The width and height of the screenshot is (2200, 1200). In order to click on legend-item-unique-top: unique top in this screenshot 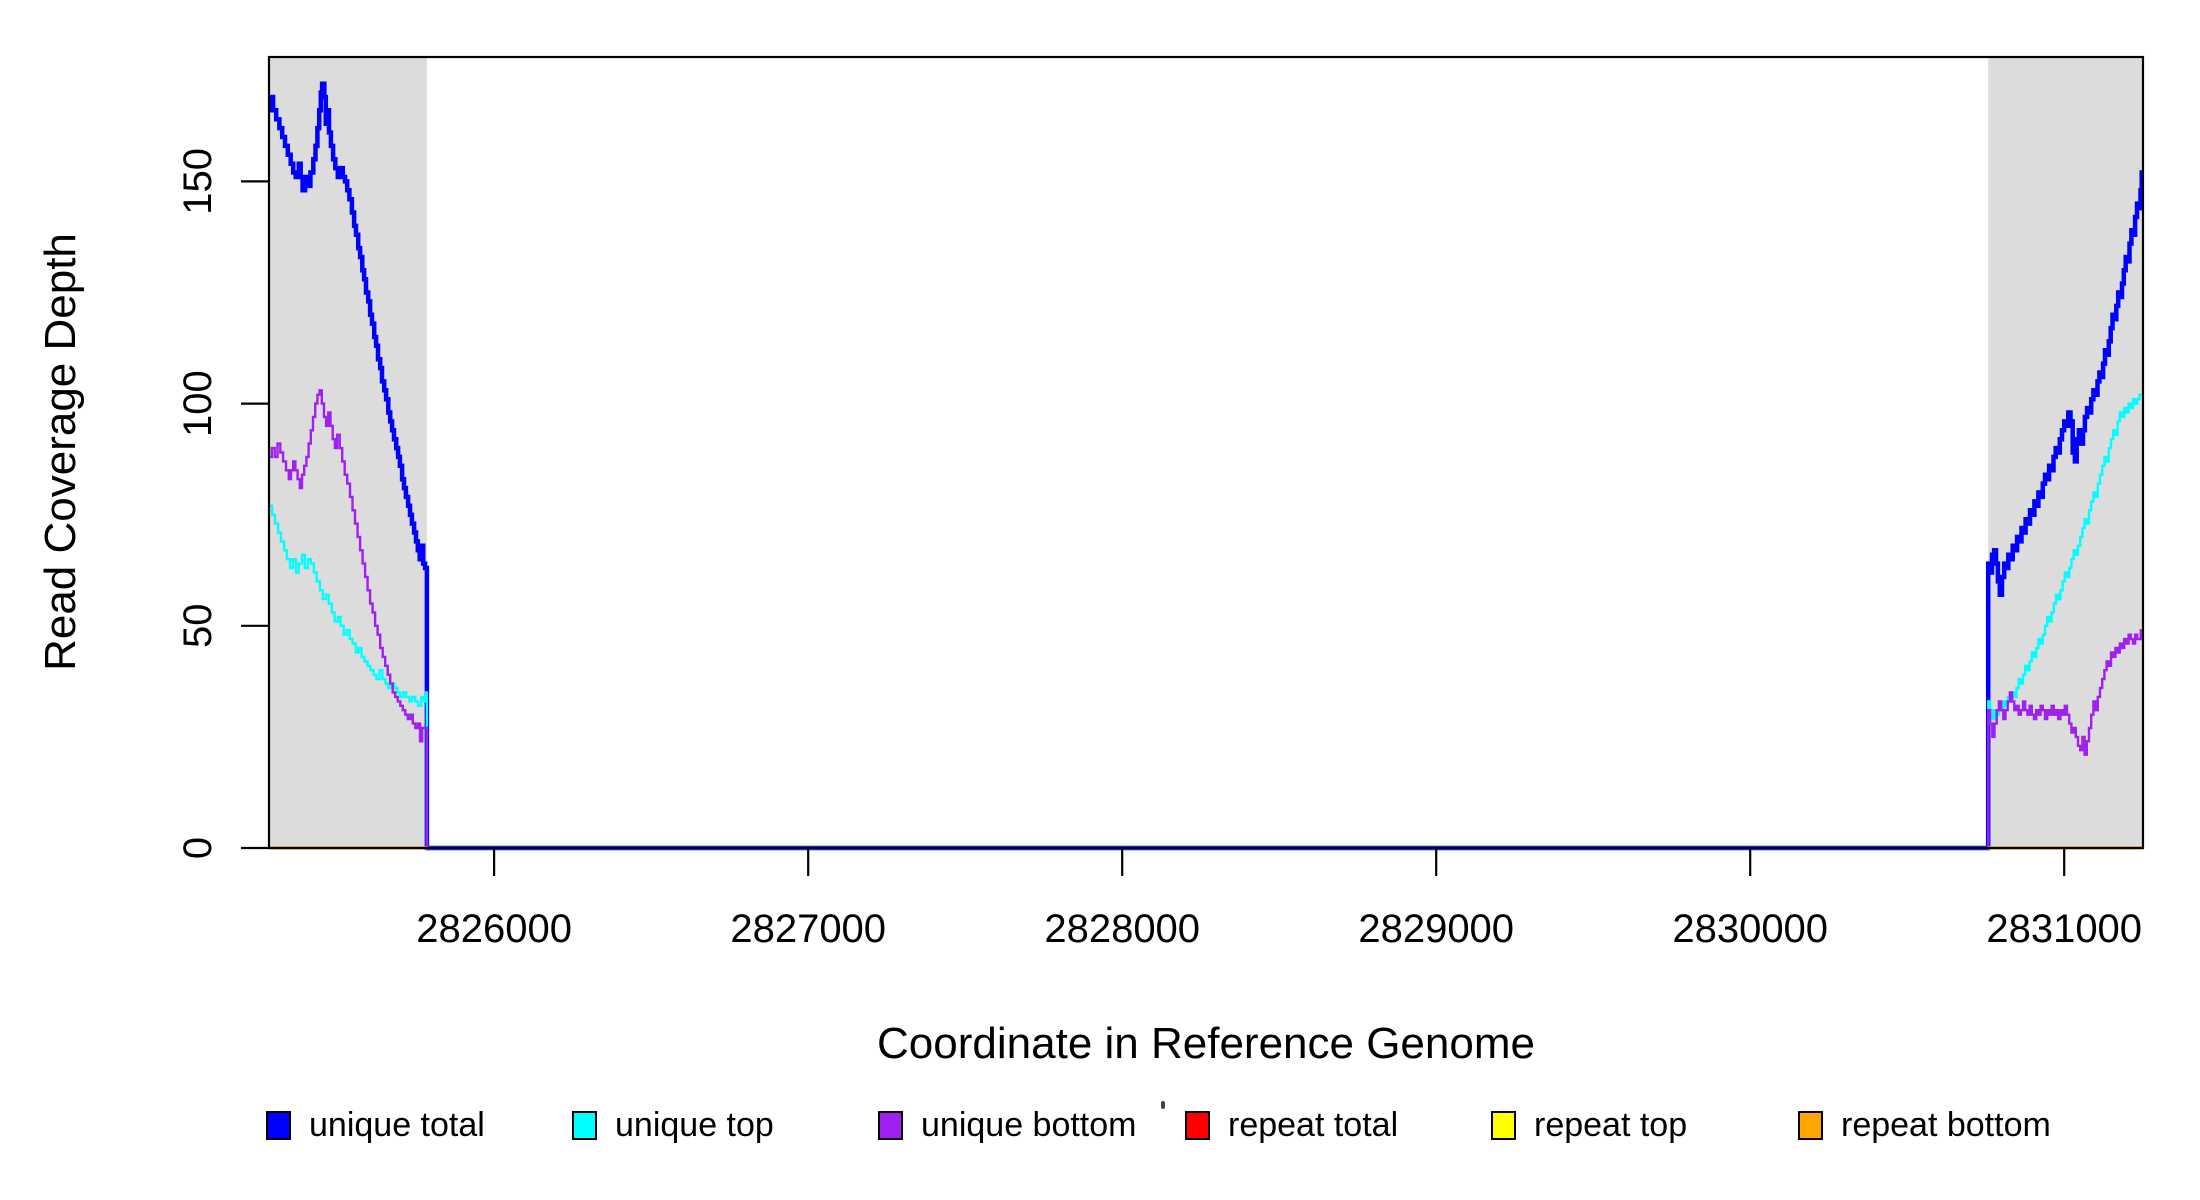, I will do `click(673, 1125)`.